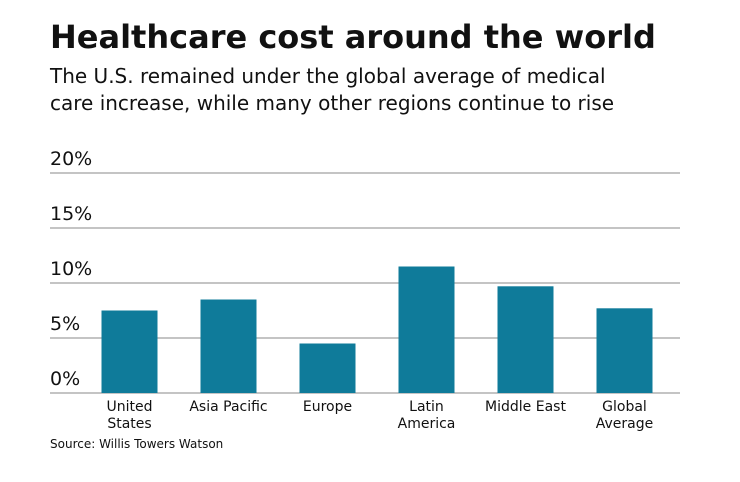 This screenshot has height=482, width=740. Describe the element at coordinates (137, 444) in the screenshot. I see `source-note: Source: Willis Towers Watson` at that location.